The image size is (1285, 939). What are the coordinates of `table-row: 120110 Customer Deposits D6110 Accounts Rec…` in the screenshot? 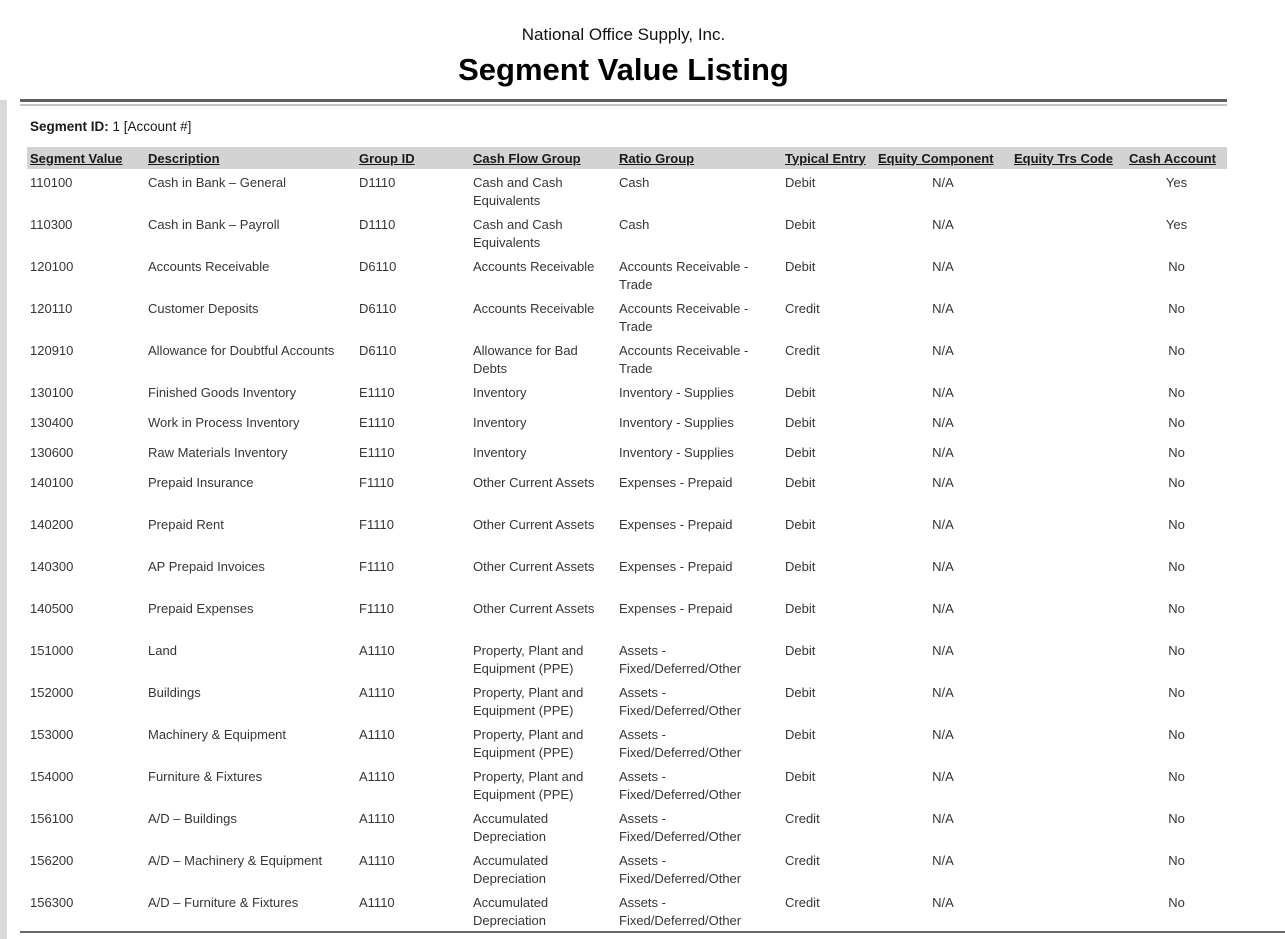 It's located at (627, 316).